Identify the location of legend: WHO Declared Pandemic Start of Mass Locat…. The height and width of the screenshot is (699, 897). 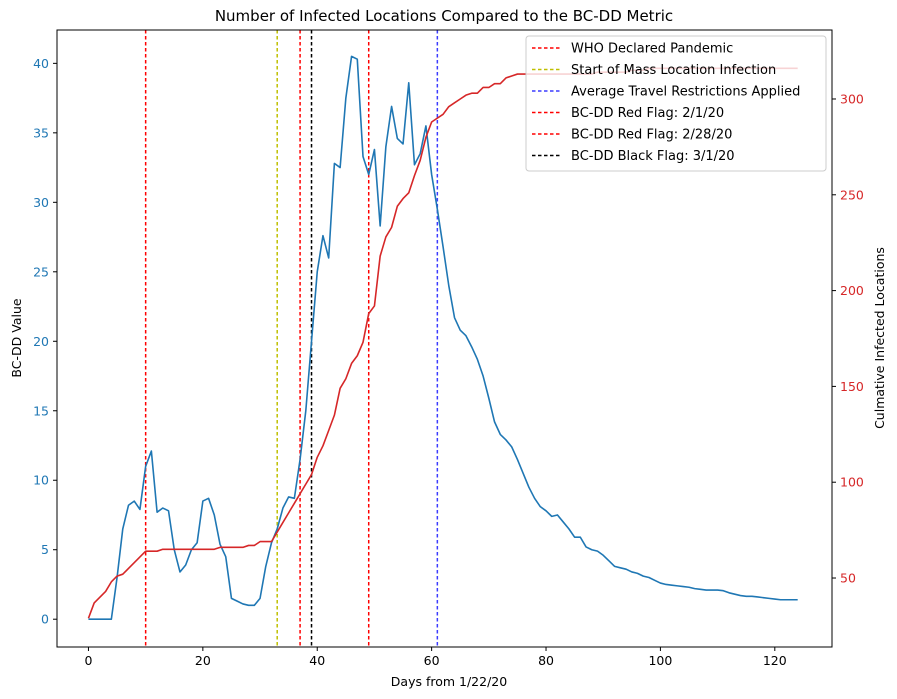
(676, 103).